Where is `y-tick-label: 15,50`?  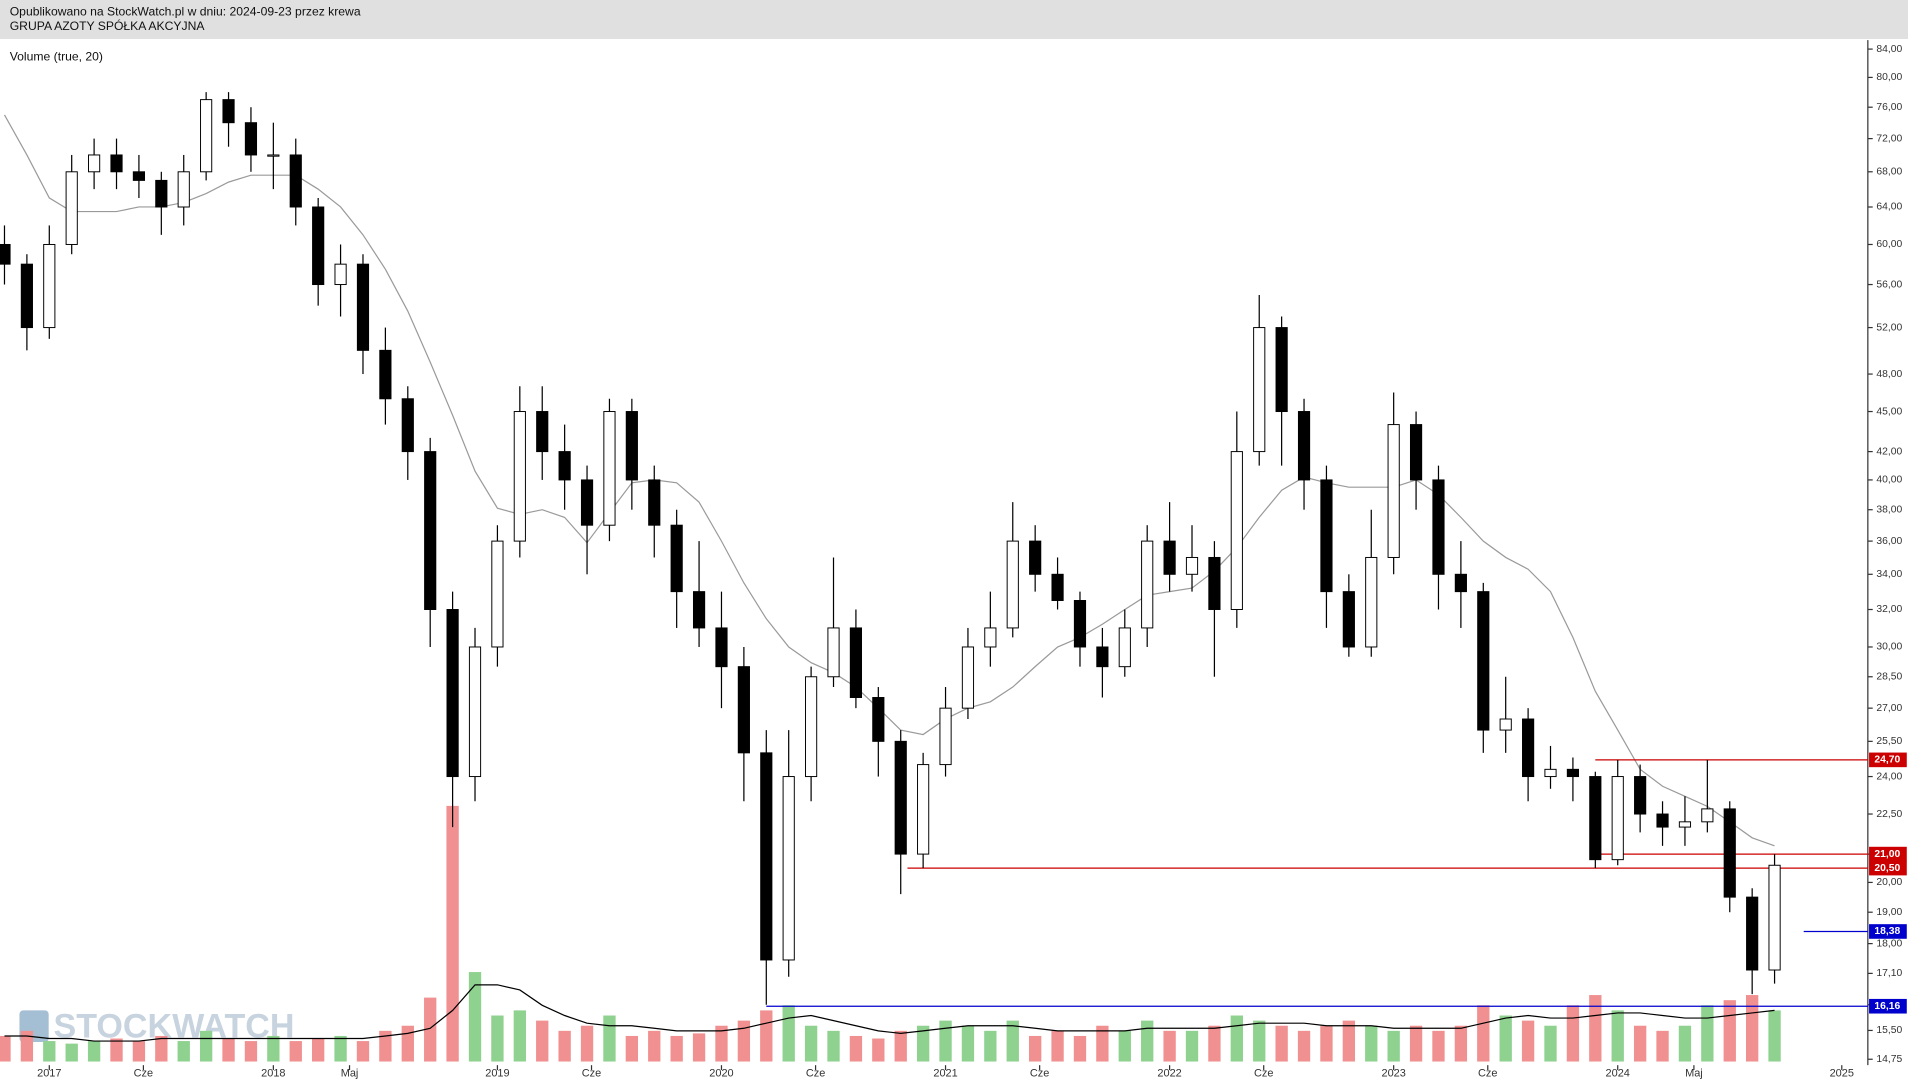
y-tick-label: 15,50 is located at coordinates (1889, 1030).